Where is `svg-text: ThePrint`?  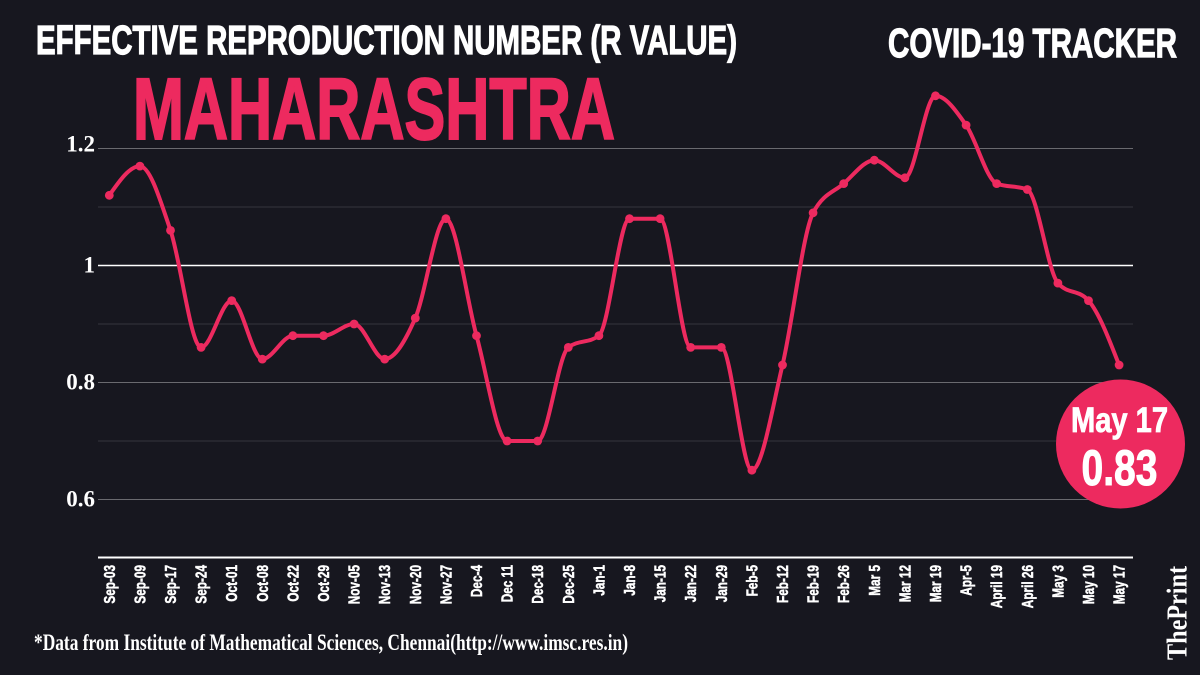 svg-text: ThePrint is located at coordinates (1178, 613).